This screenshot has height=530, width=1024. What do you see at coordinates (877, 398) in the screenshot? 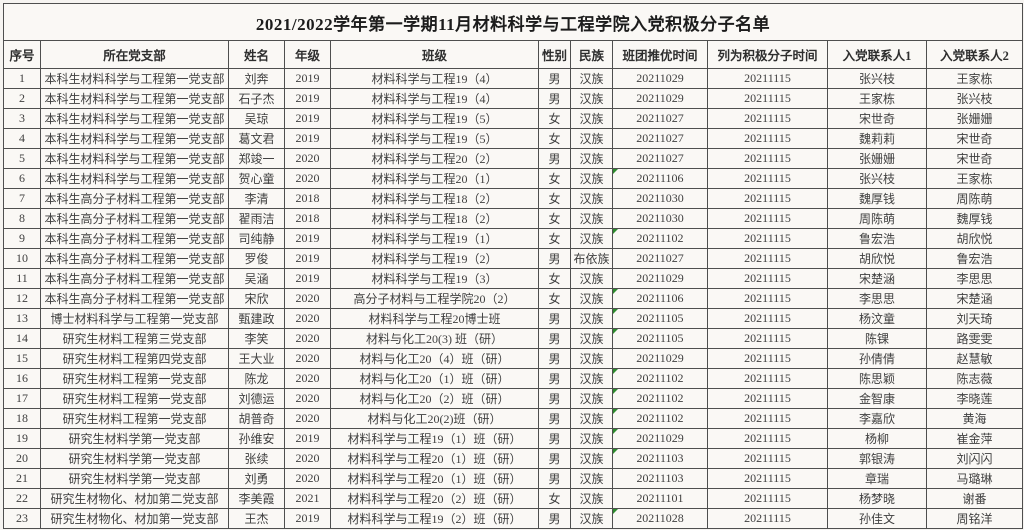
I see `cell-contact1: 金智康` at bounding box center [877, 398].